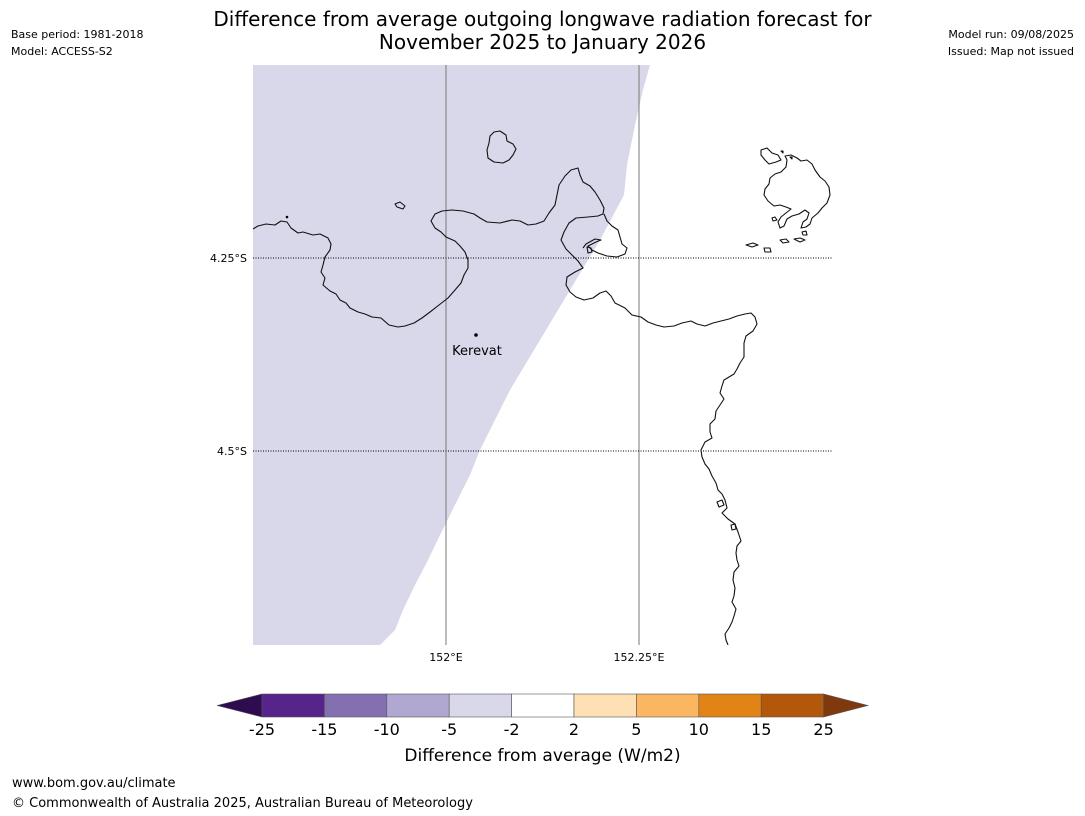 The image size is (1085, 816). What do you see at coordinates (511, 729) in the screenshot?
I see `colorbar-tick: -2` at bounding box center [511, 729].